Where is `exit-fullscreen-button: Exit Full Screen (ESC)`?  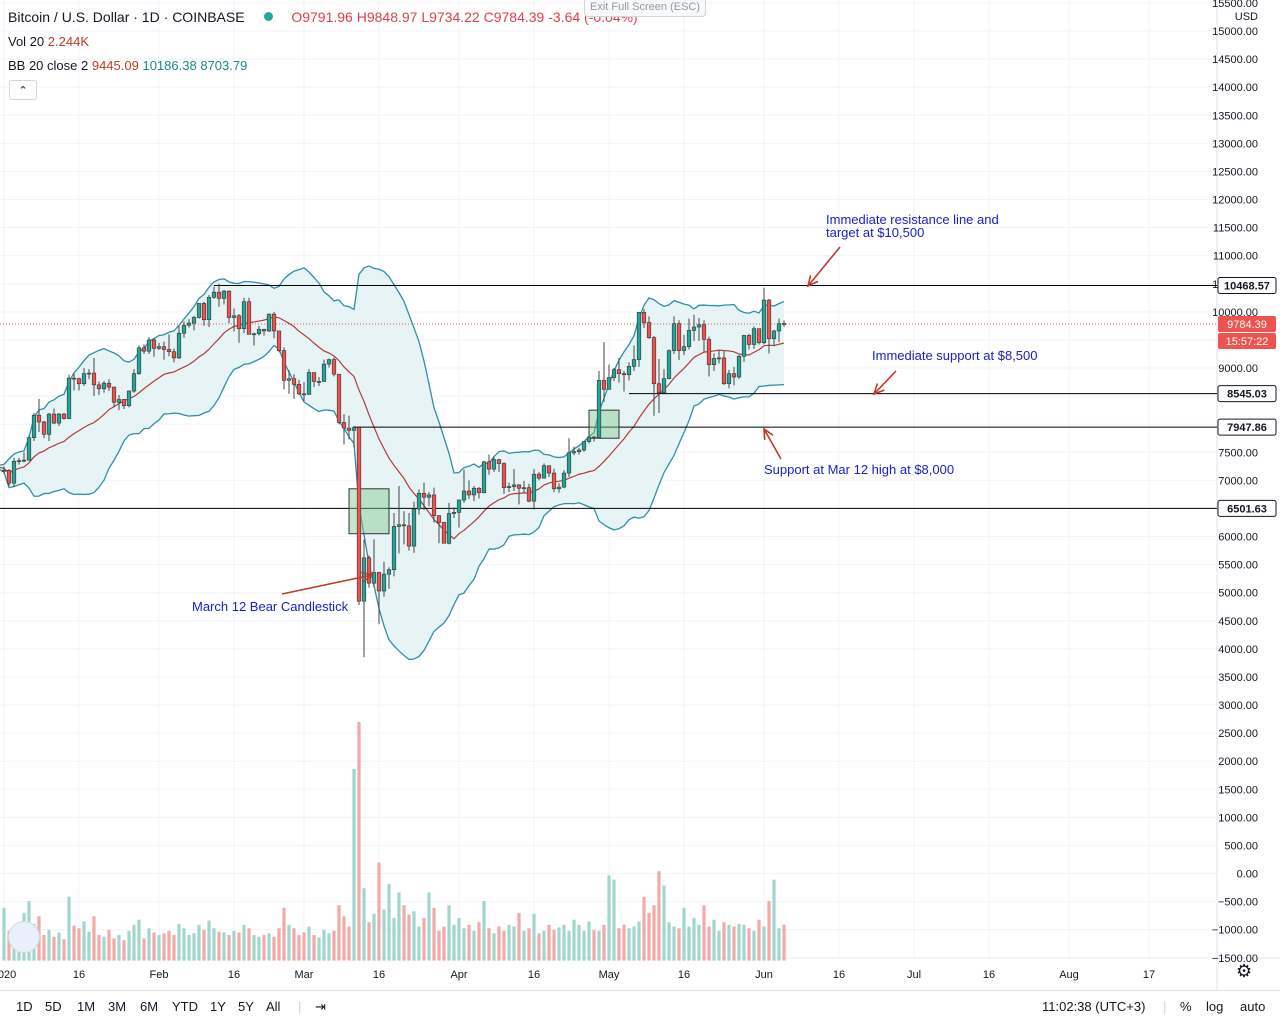
exit-fullscreen-button: Exit Full Screen (ESC) is located at coordinates (645, 8).